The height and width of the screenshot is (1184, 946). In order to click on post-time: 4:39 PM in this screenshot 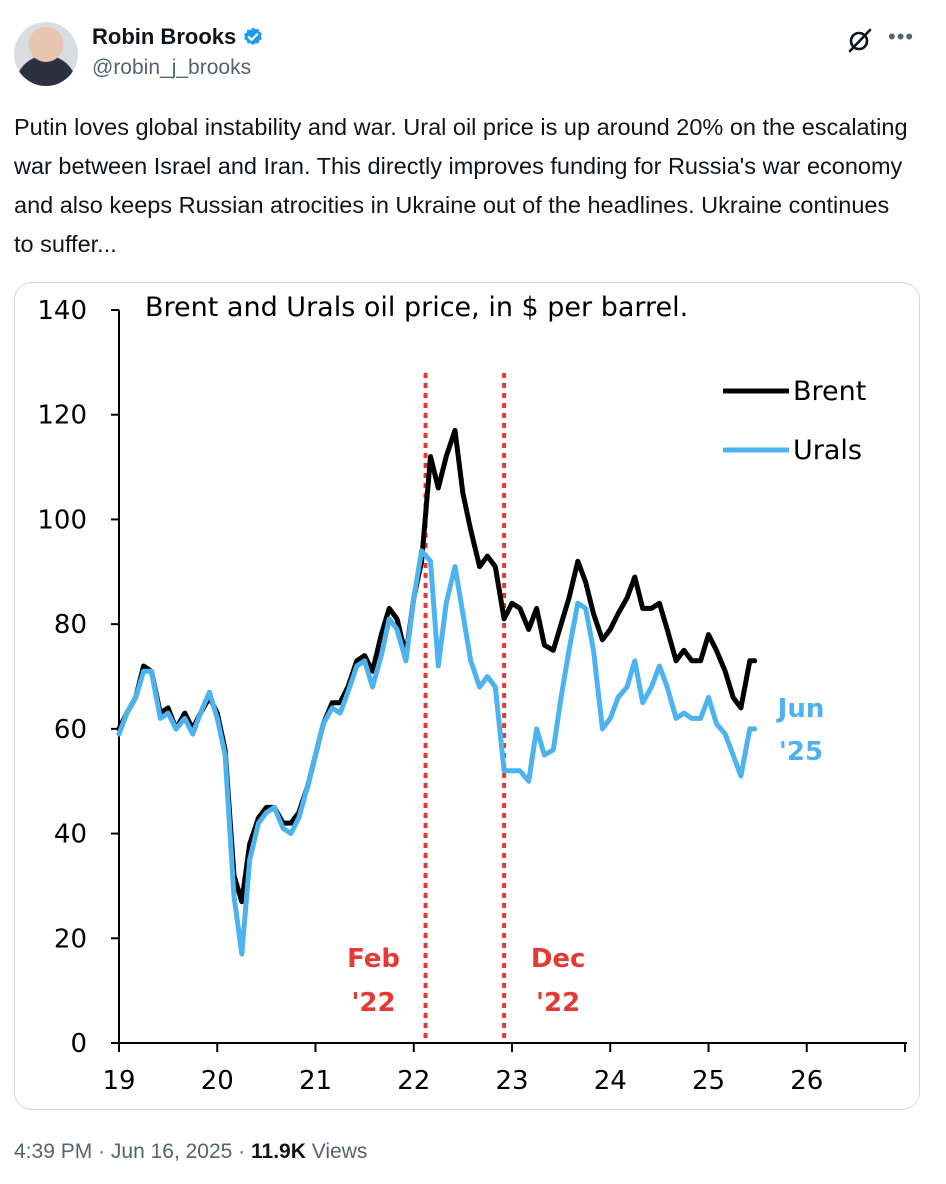, I will do `click(53, 1151)`.